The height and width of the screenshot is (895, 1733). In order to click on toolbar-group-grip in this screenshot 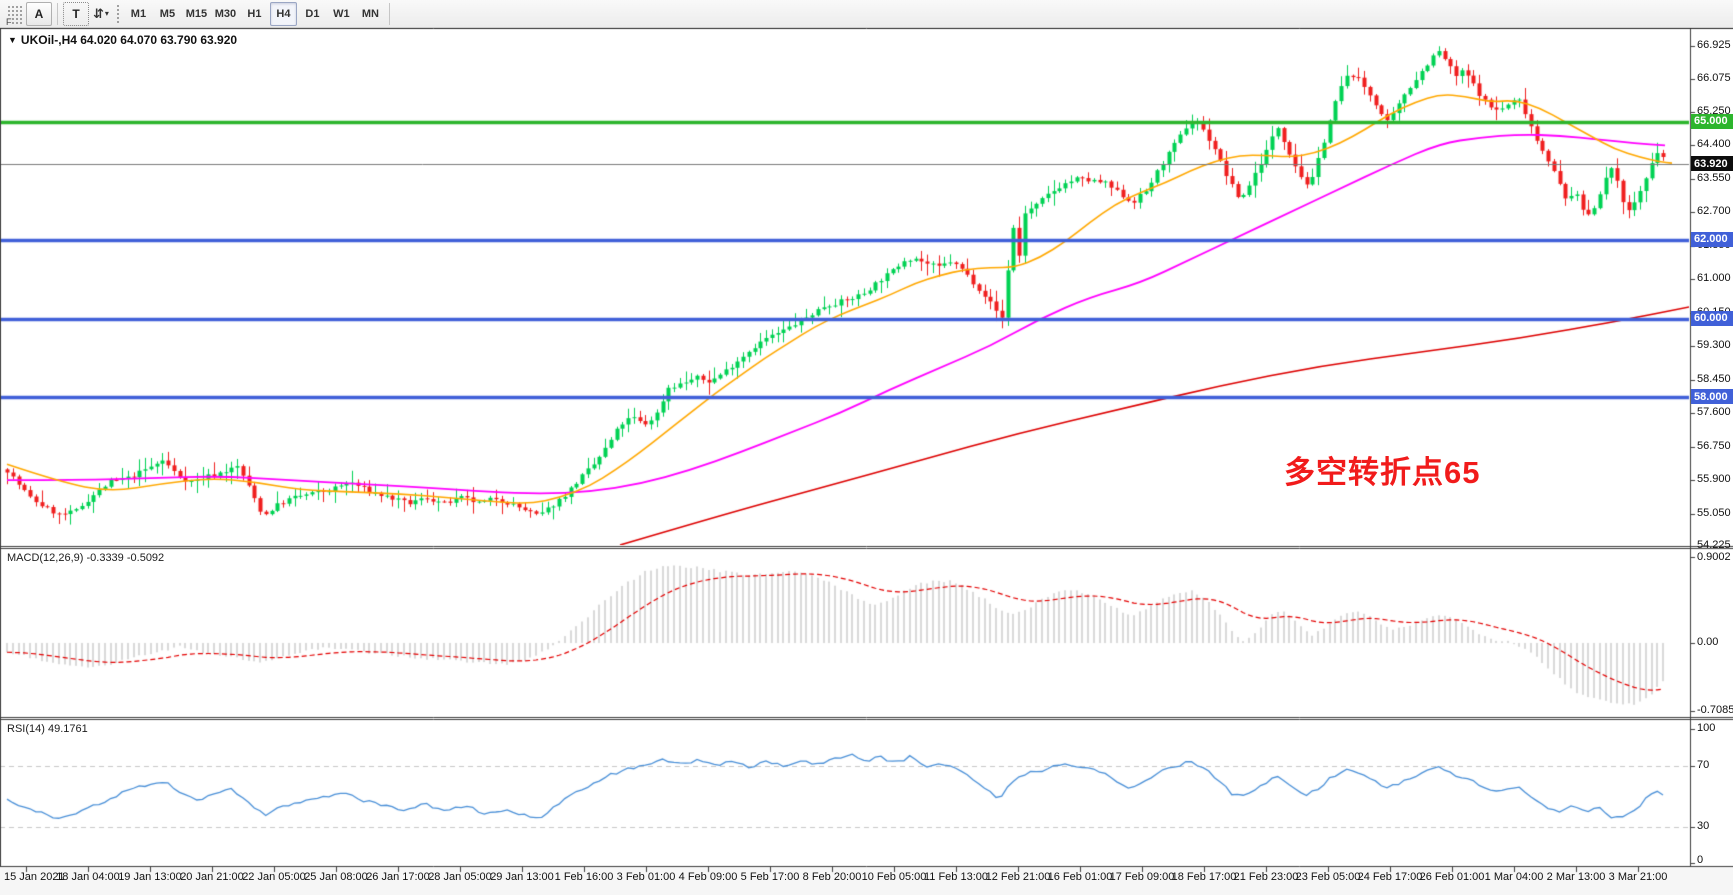, I will do `click(117, 13)`.